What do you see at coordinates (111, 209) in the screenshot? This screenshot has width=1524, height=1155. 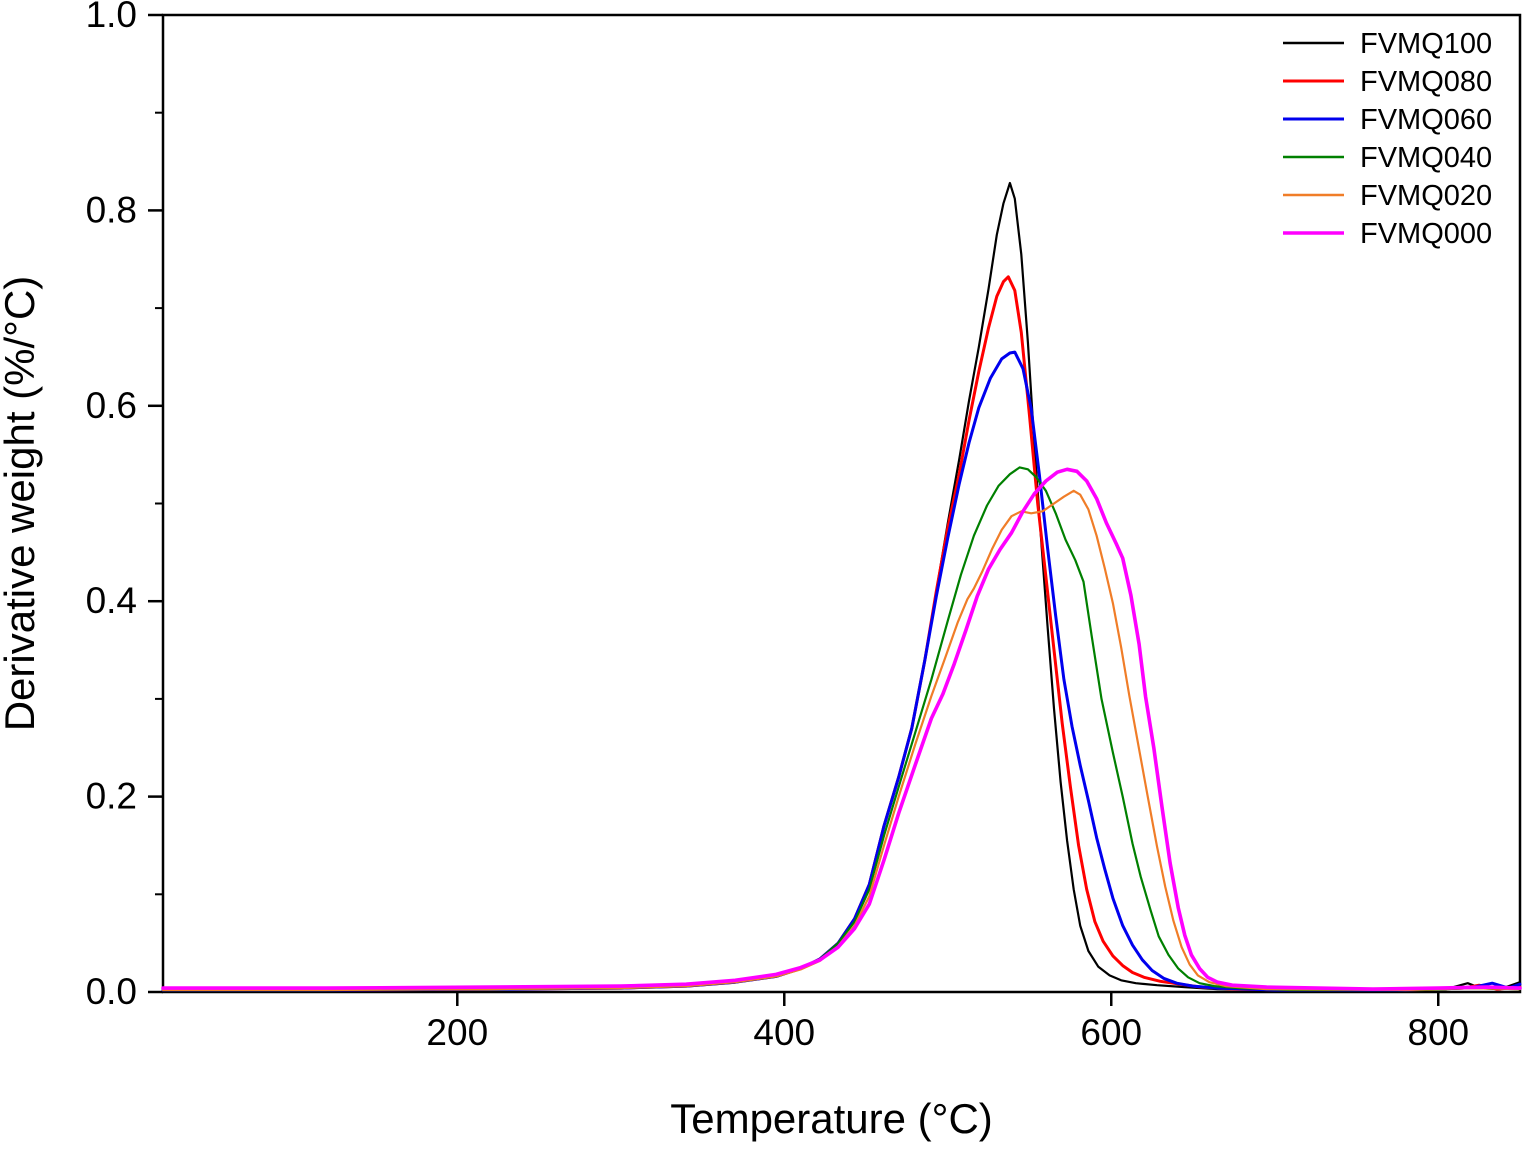 I see `y-axis-tick-label: 0.8` at bounding box center [111, 209].